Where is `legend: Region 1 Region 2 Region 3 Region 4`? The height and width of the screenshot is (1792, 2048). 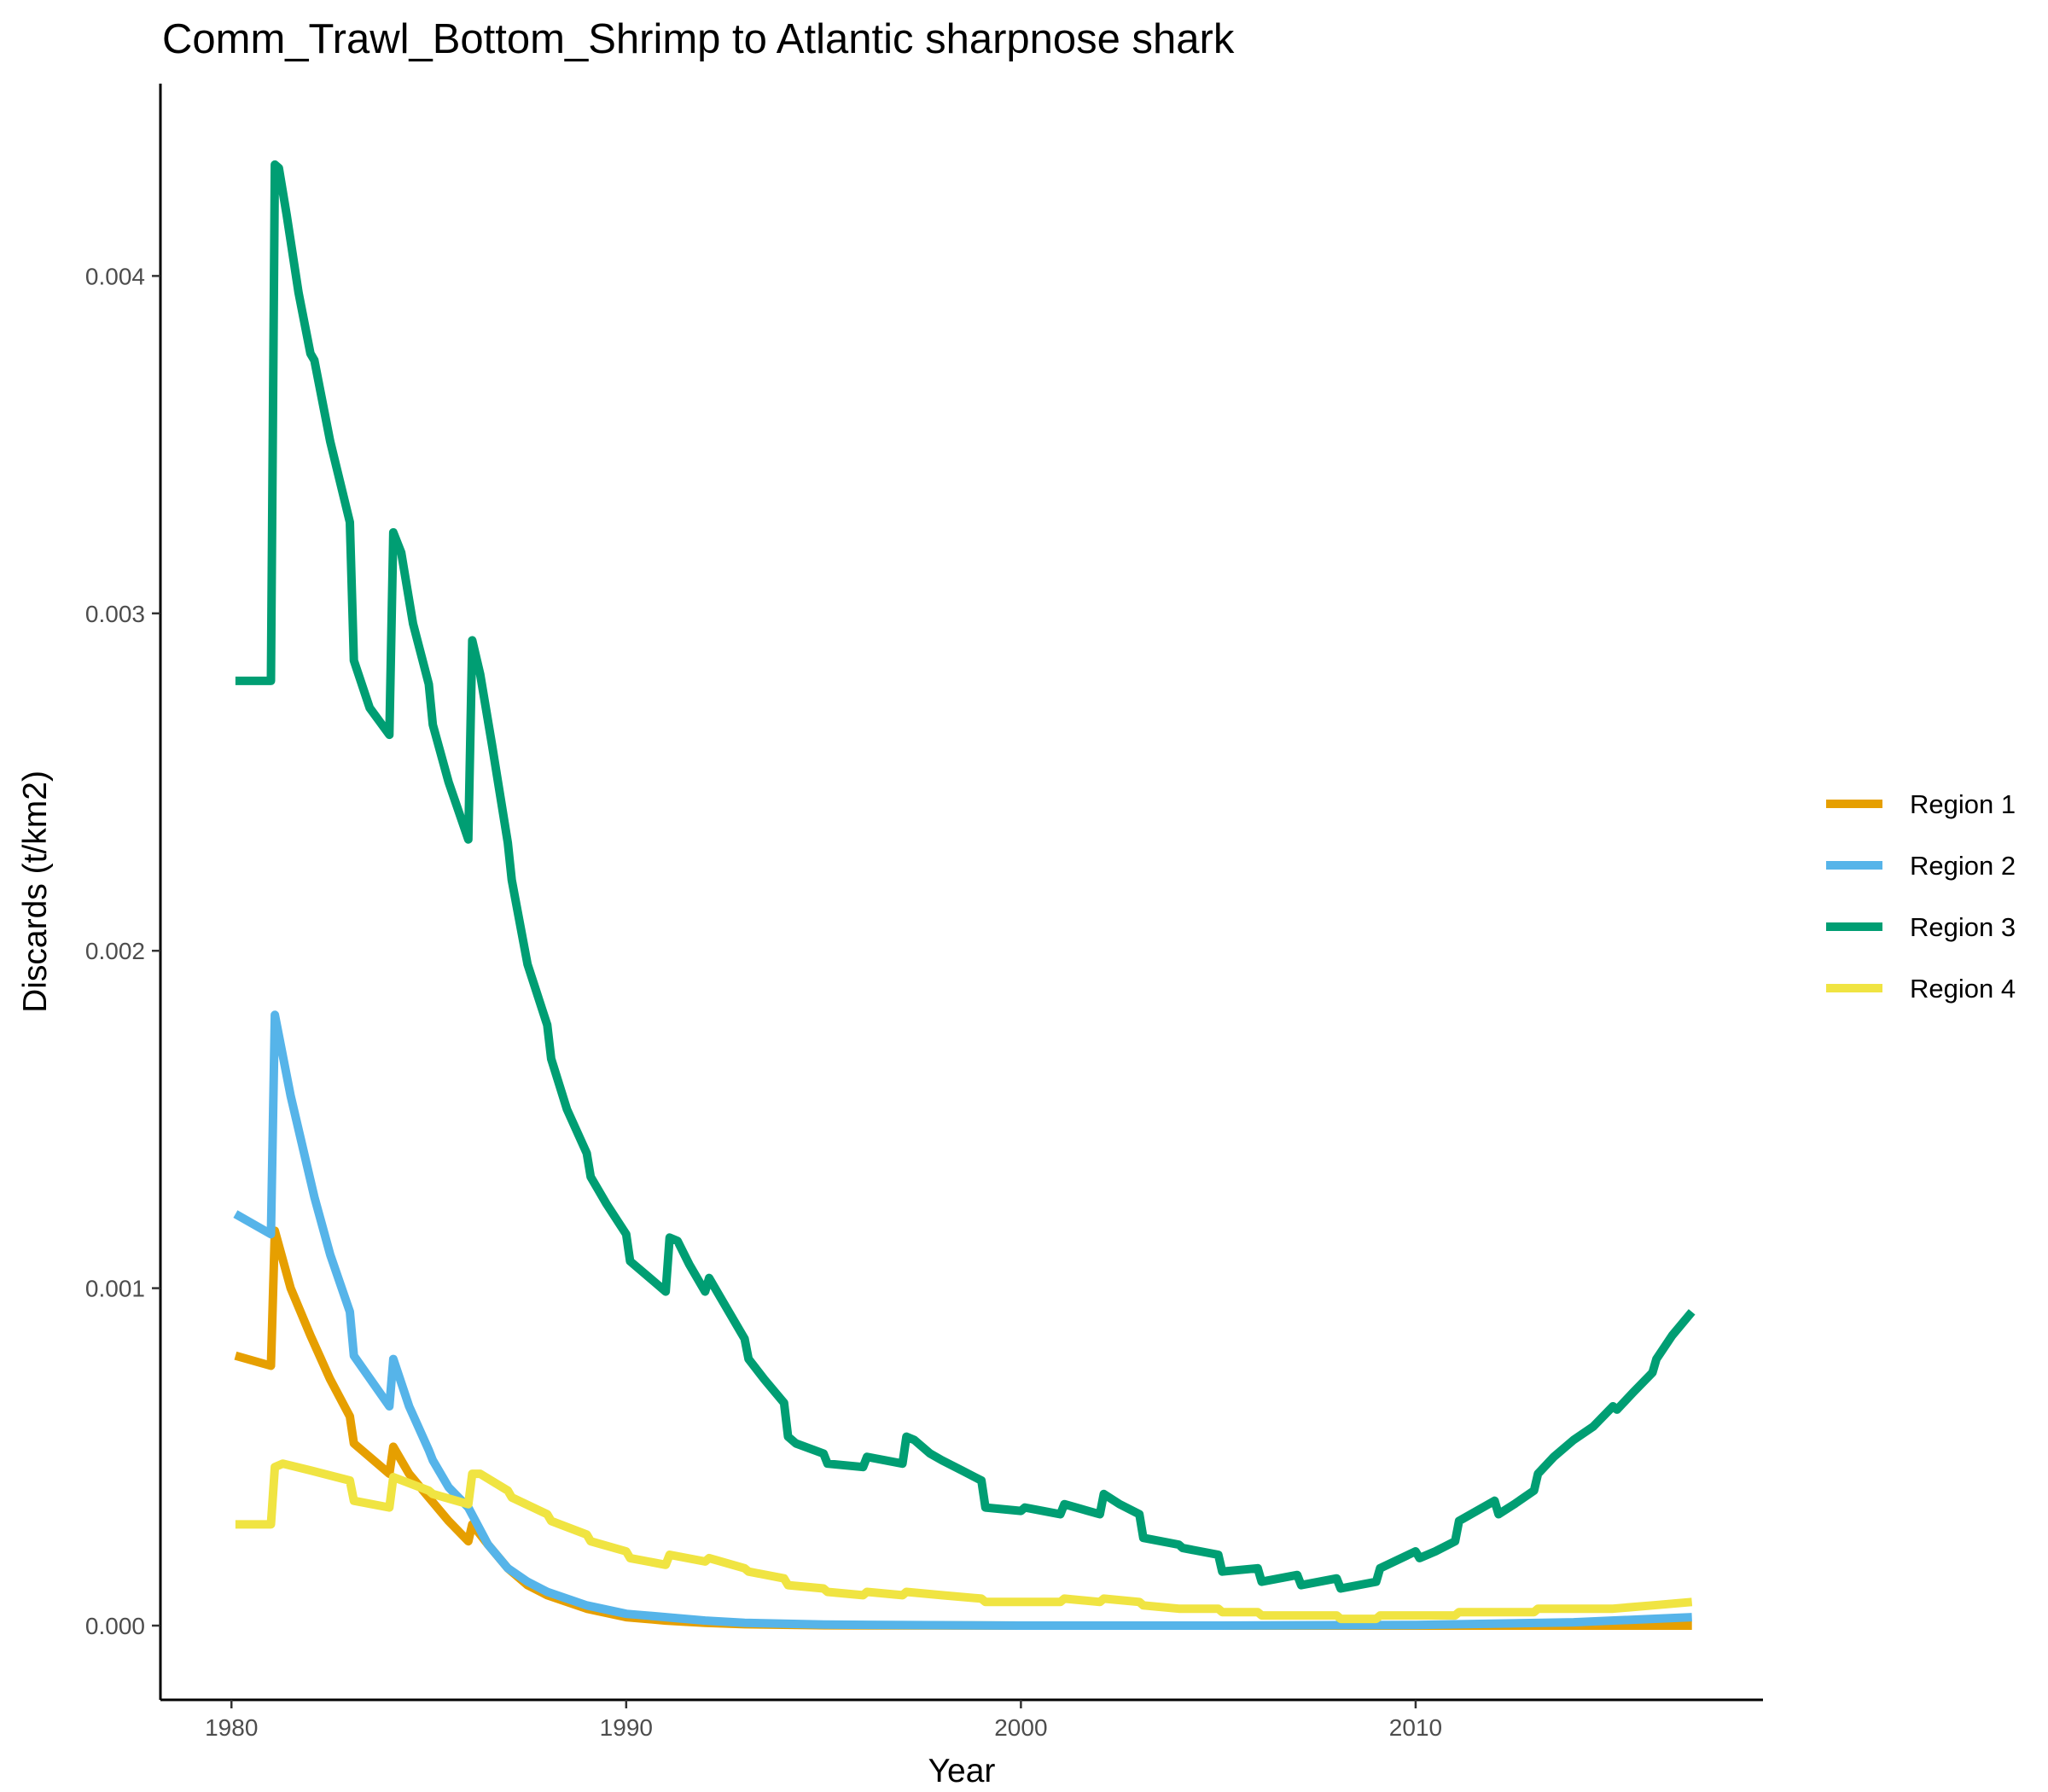 legend: Region 1 Region 2 Region 3 Region 4 is located at coordinates (1921, 897).